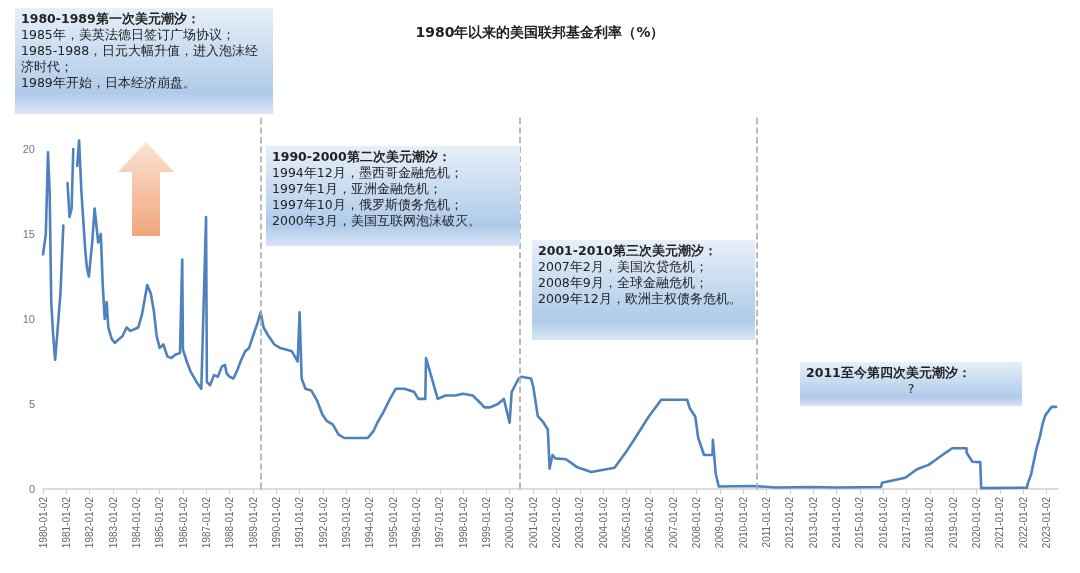 This screenshot has height=573, width=1080. I want to click on x-tick-label: 2013-01-02, so click(813, 522).